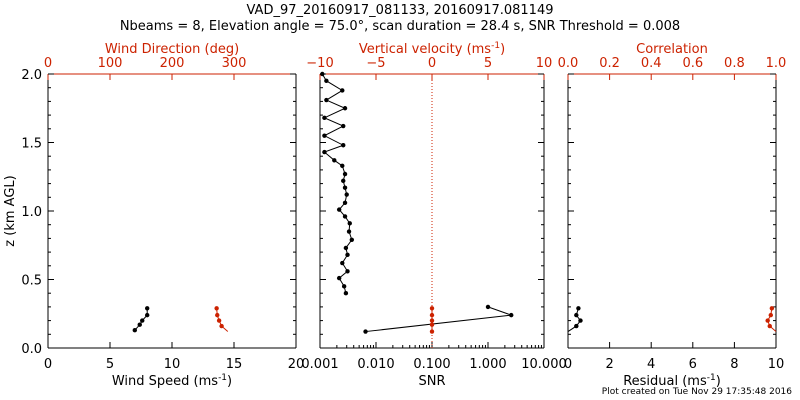 The width and height of the screenshot is (800, 400). I want to click on top-tick-label: −5, so click(375, 63).